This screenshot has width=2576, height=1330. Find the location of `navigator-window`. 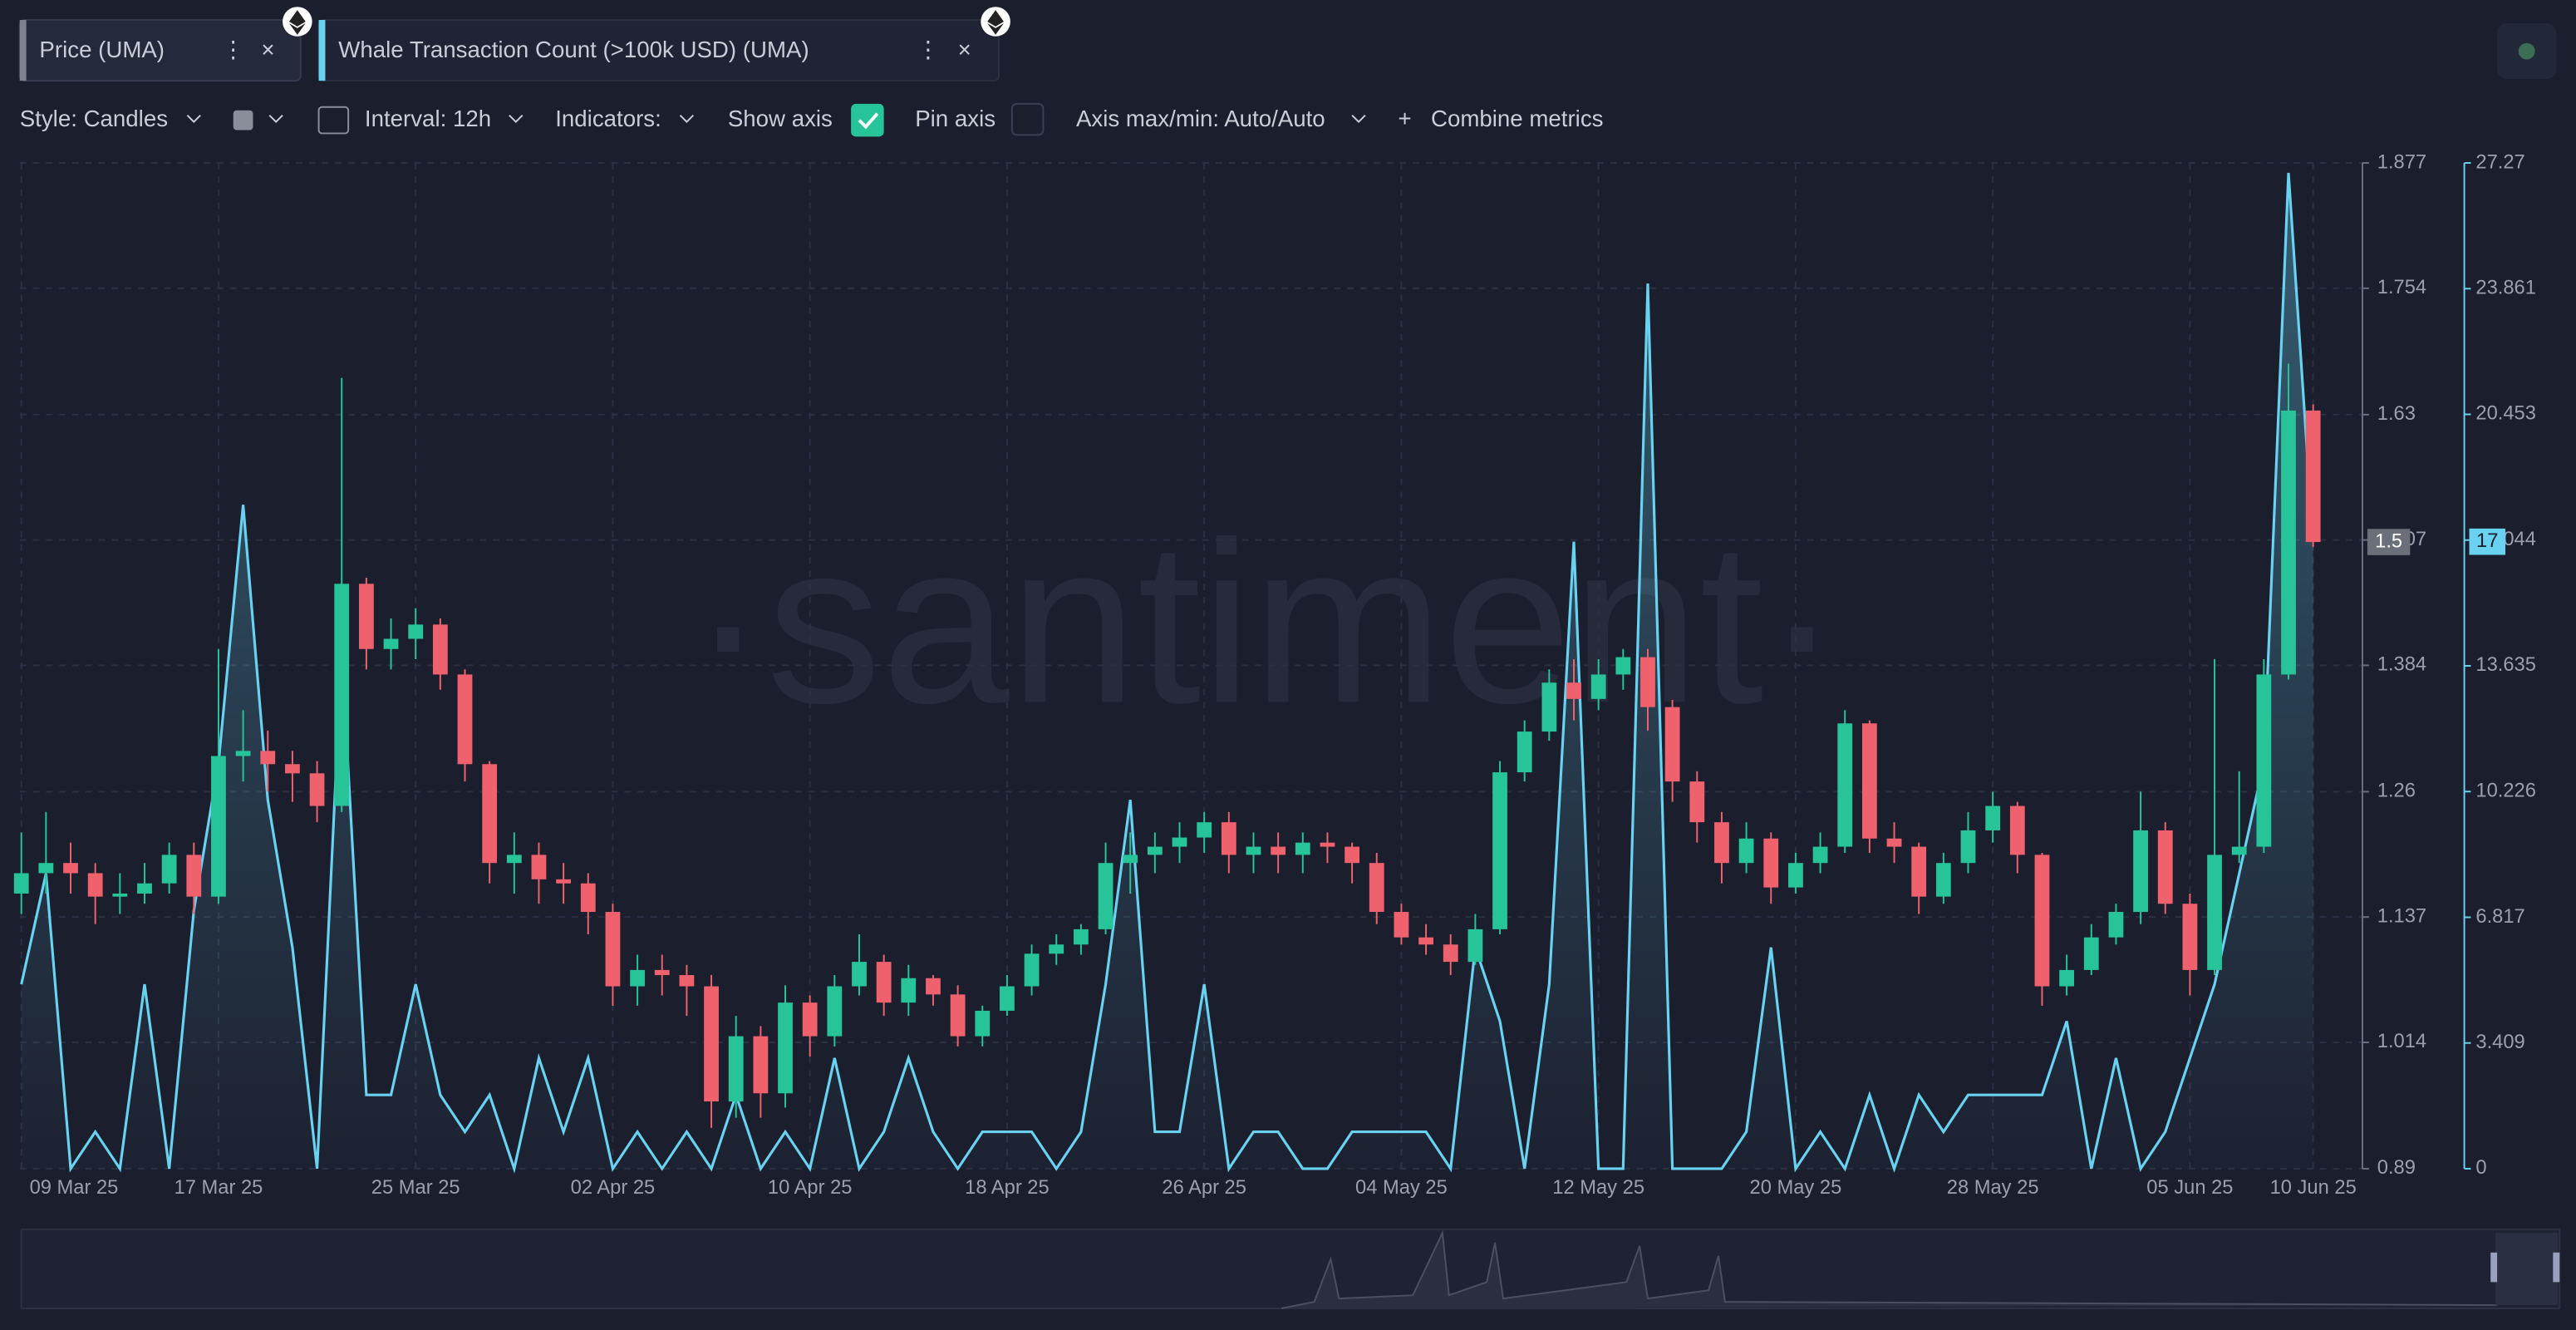

navigator-window is located at coordinates (2527, 1269).